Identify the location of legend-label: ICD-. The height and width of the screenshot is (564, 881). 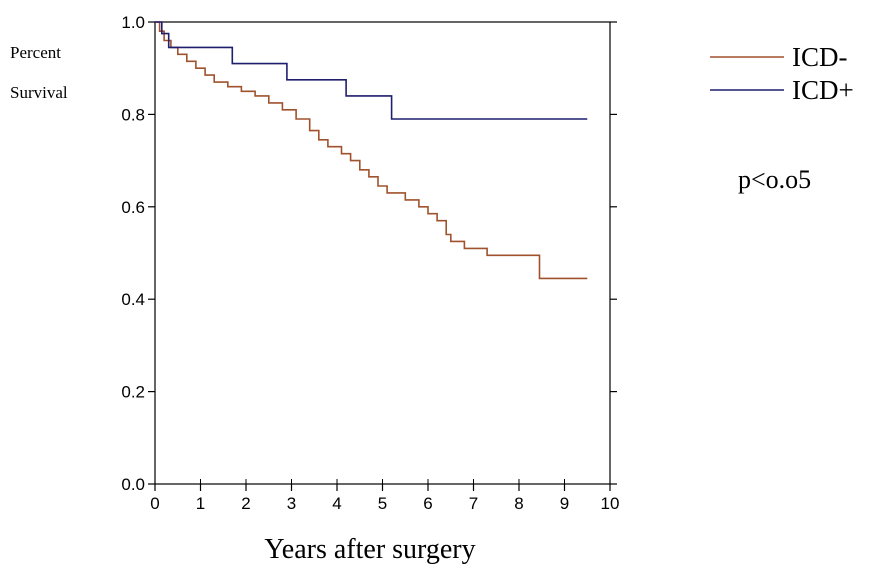
(820, 57).